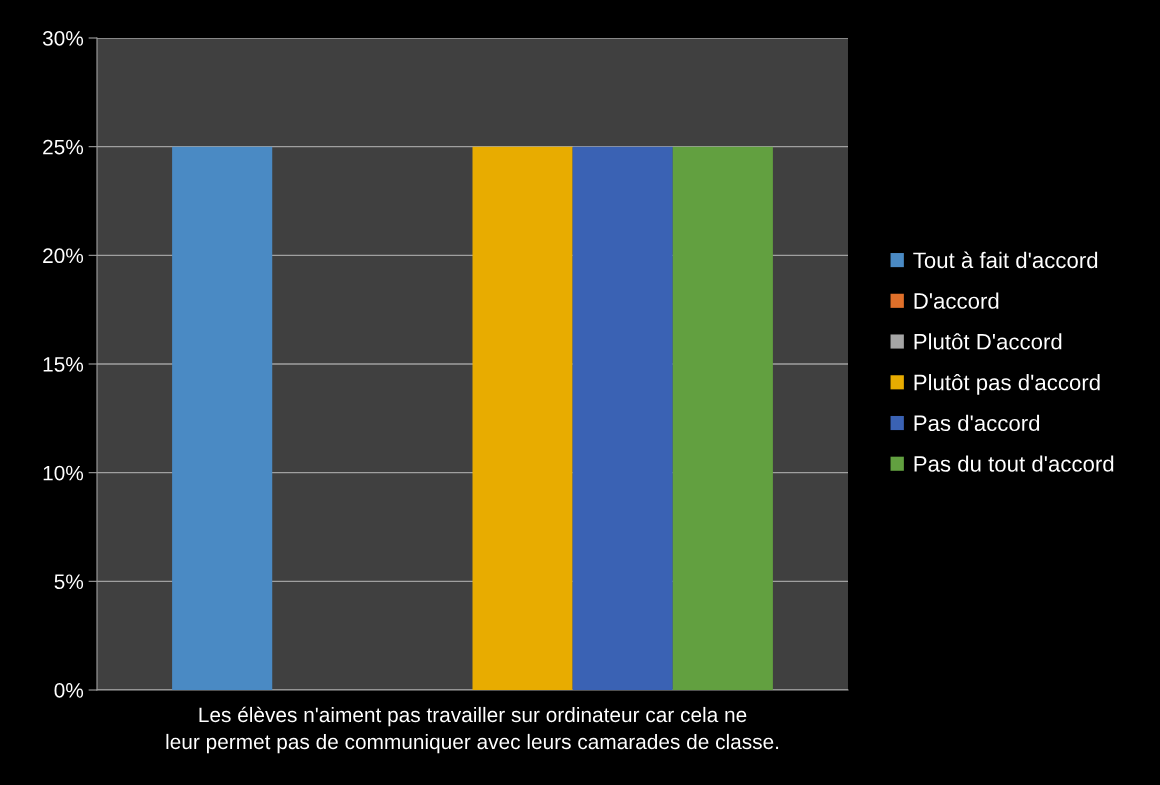  I want to click on y-tick-label: 0%, so click(69, 690).